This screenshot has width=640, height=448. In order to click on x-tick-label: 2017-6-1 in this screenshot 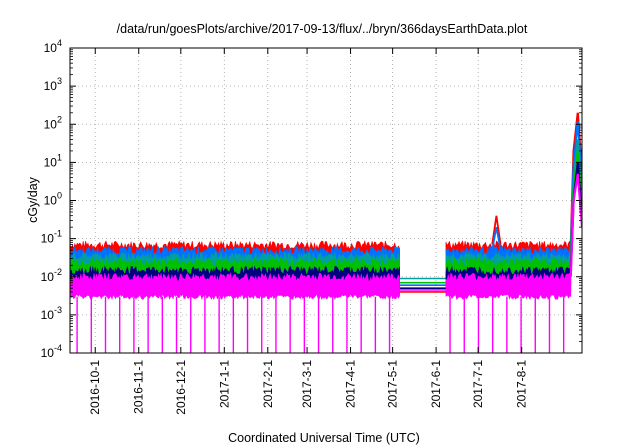, I will do `click(436, 384)`.